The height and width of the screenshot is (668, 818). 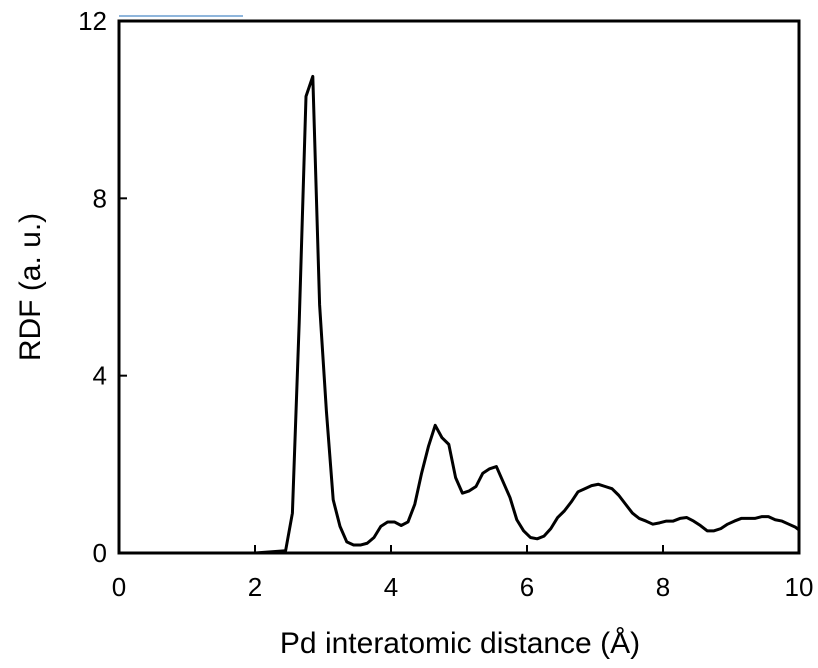 I want to click on y-tick-label: 8, so click(x=100, y=198).